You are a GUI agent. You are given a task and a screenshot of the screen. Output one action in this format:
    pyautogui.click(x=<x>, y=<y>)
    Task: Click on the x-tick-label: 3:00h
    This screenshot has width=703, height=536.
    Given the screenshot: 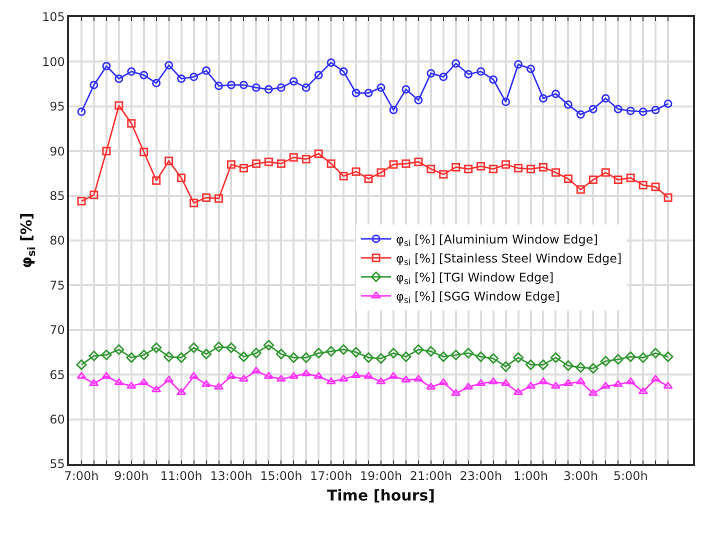 What is the action you would take?
    pyautogui.click(x=580, y=476)
    